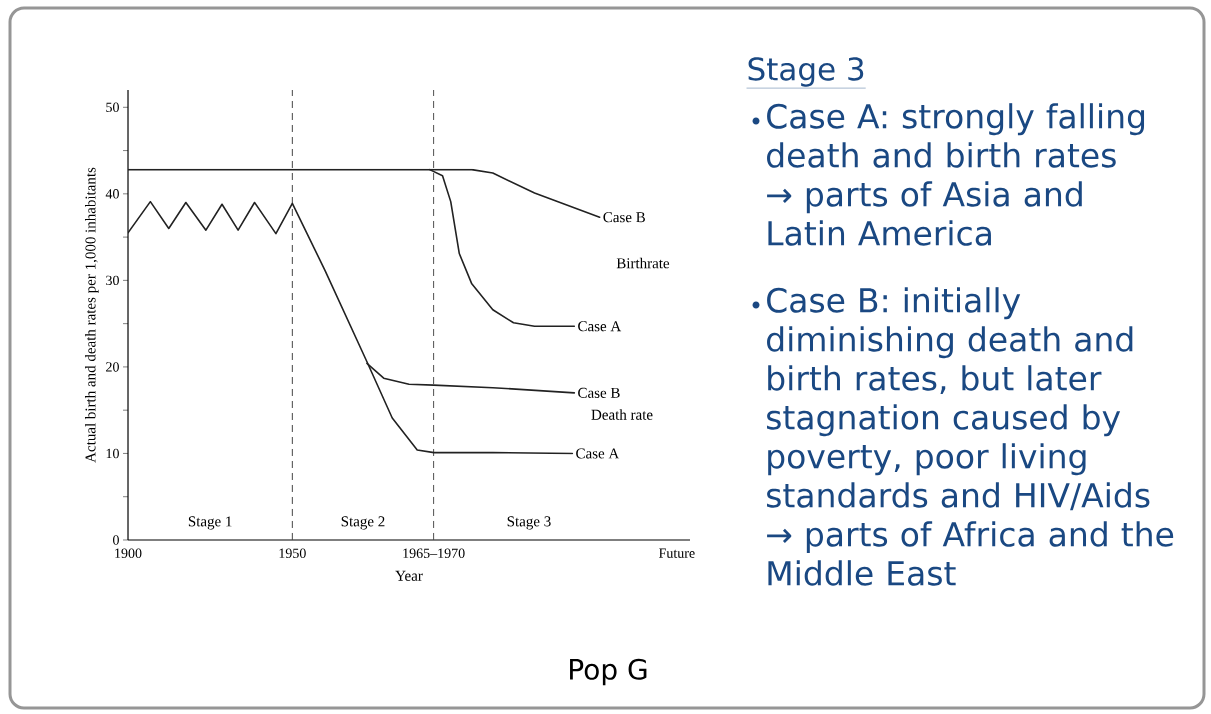 The height and width of the screenshot is (714, 1211). I want to click on y-tick-label: 20, so click(112, 367).